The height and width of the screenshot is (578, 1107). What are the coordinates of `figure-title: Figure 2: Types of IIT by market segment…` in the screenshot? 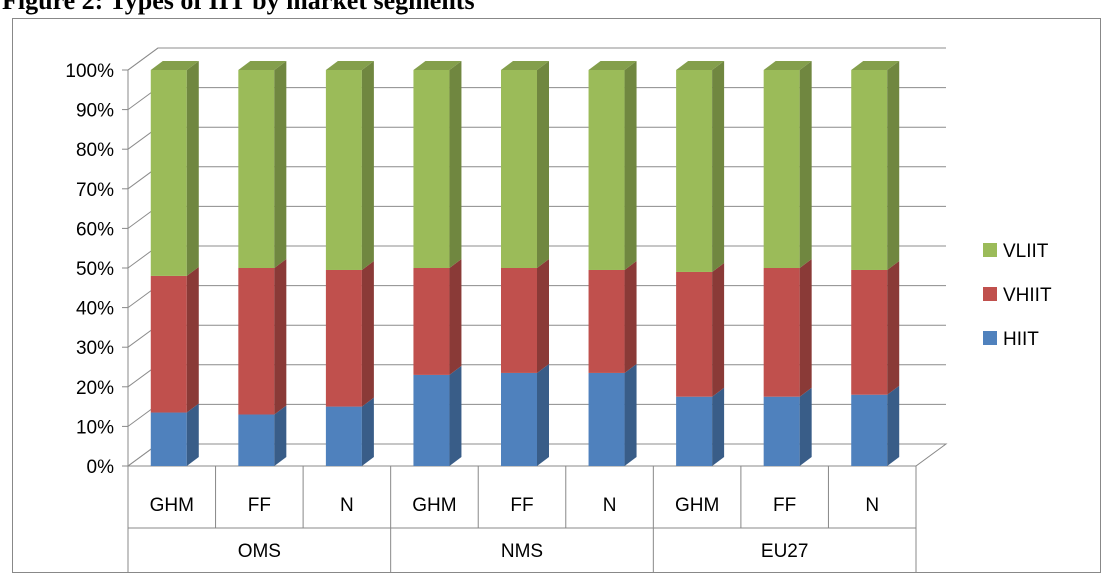 It's located at (238, 7).